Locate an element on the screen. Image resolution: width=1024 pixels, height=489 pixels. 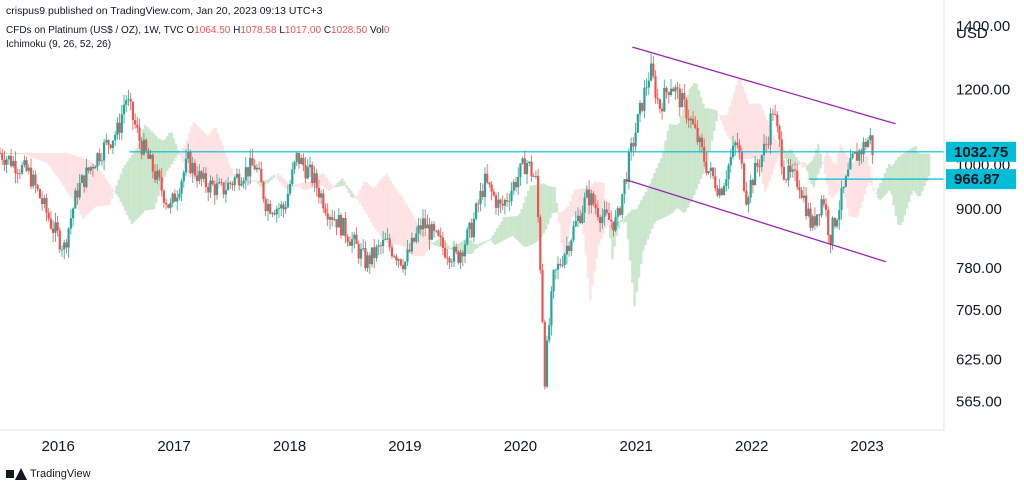
currency-label: USD is located at coordinates (972, 33).